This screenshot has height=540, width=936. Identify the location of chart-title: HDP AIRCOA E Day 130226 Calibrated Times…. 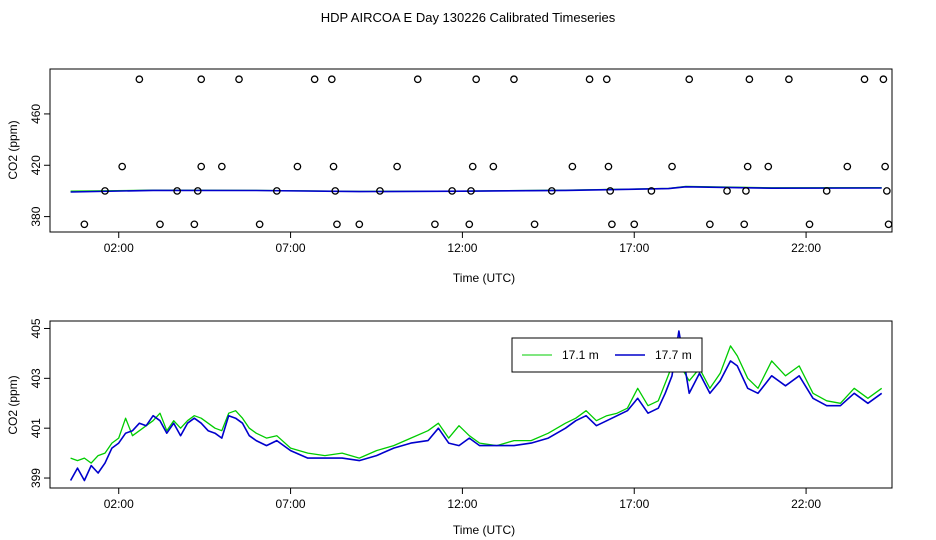
(468, 17).